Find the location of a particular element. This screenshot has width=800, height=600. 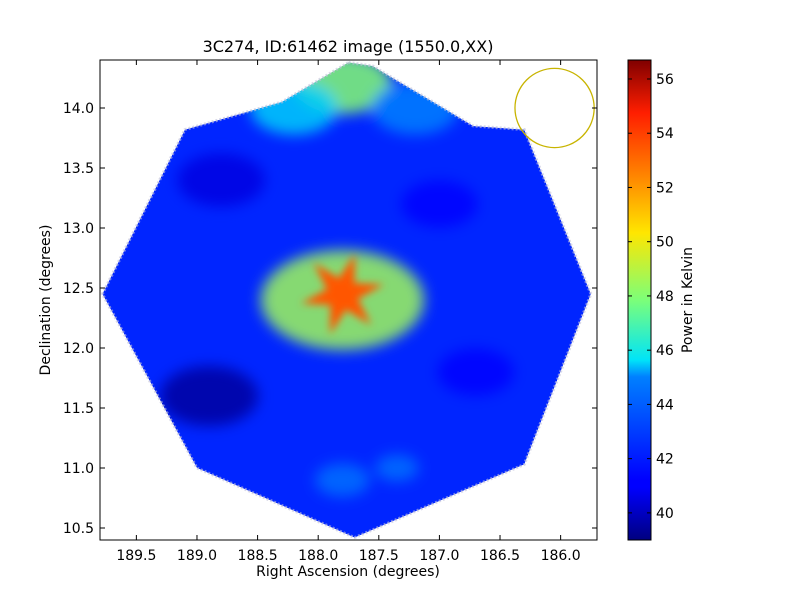

x-tick-label: 189.5 is located at coordinates (136, 556).